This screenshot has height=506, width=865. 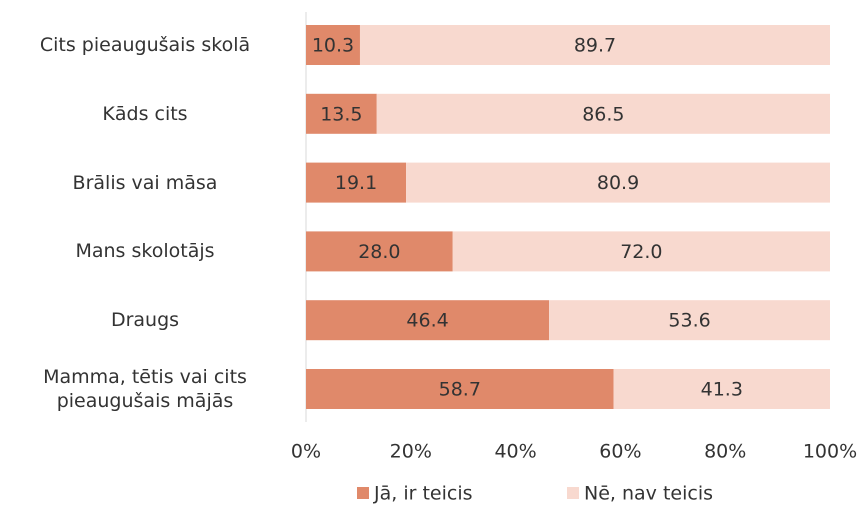 I want to click on data-label: 58.7, so click(x=460, y=390).